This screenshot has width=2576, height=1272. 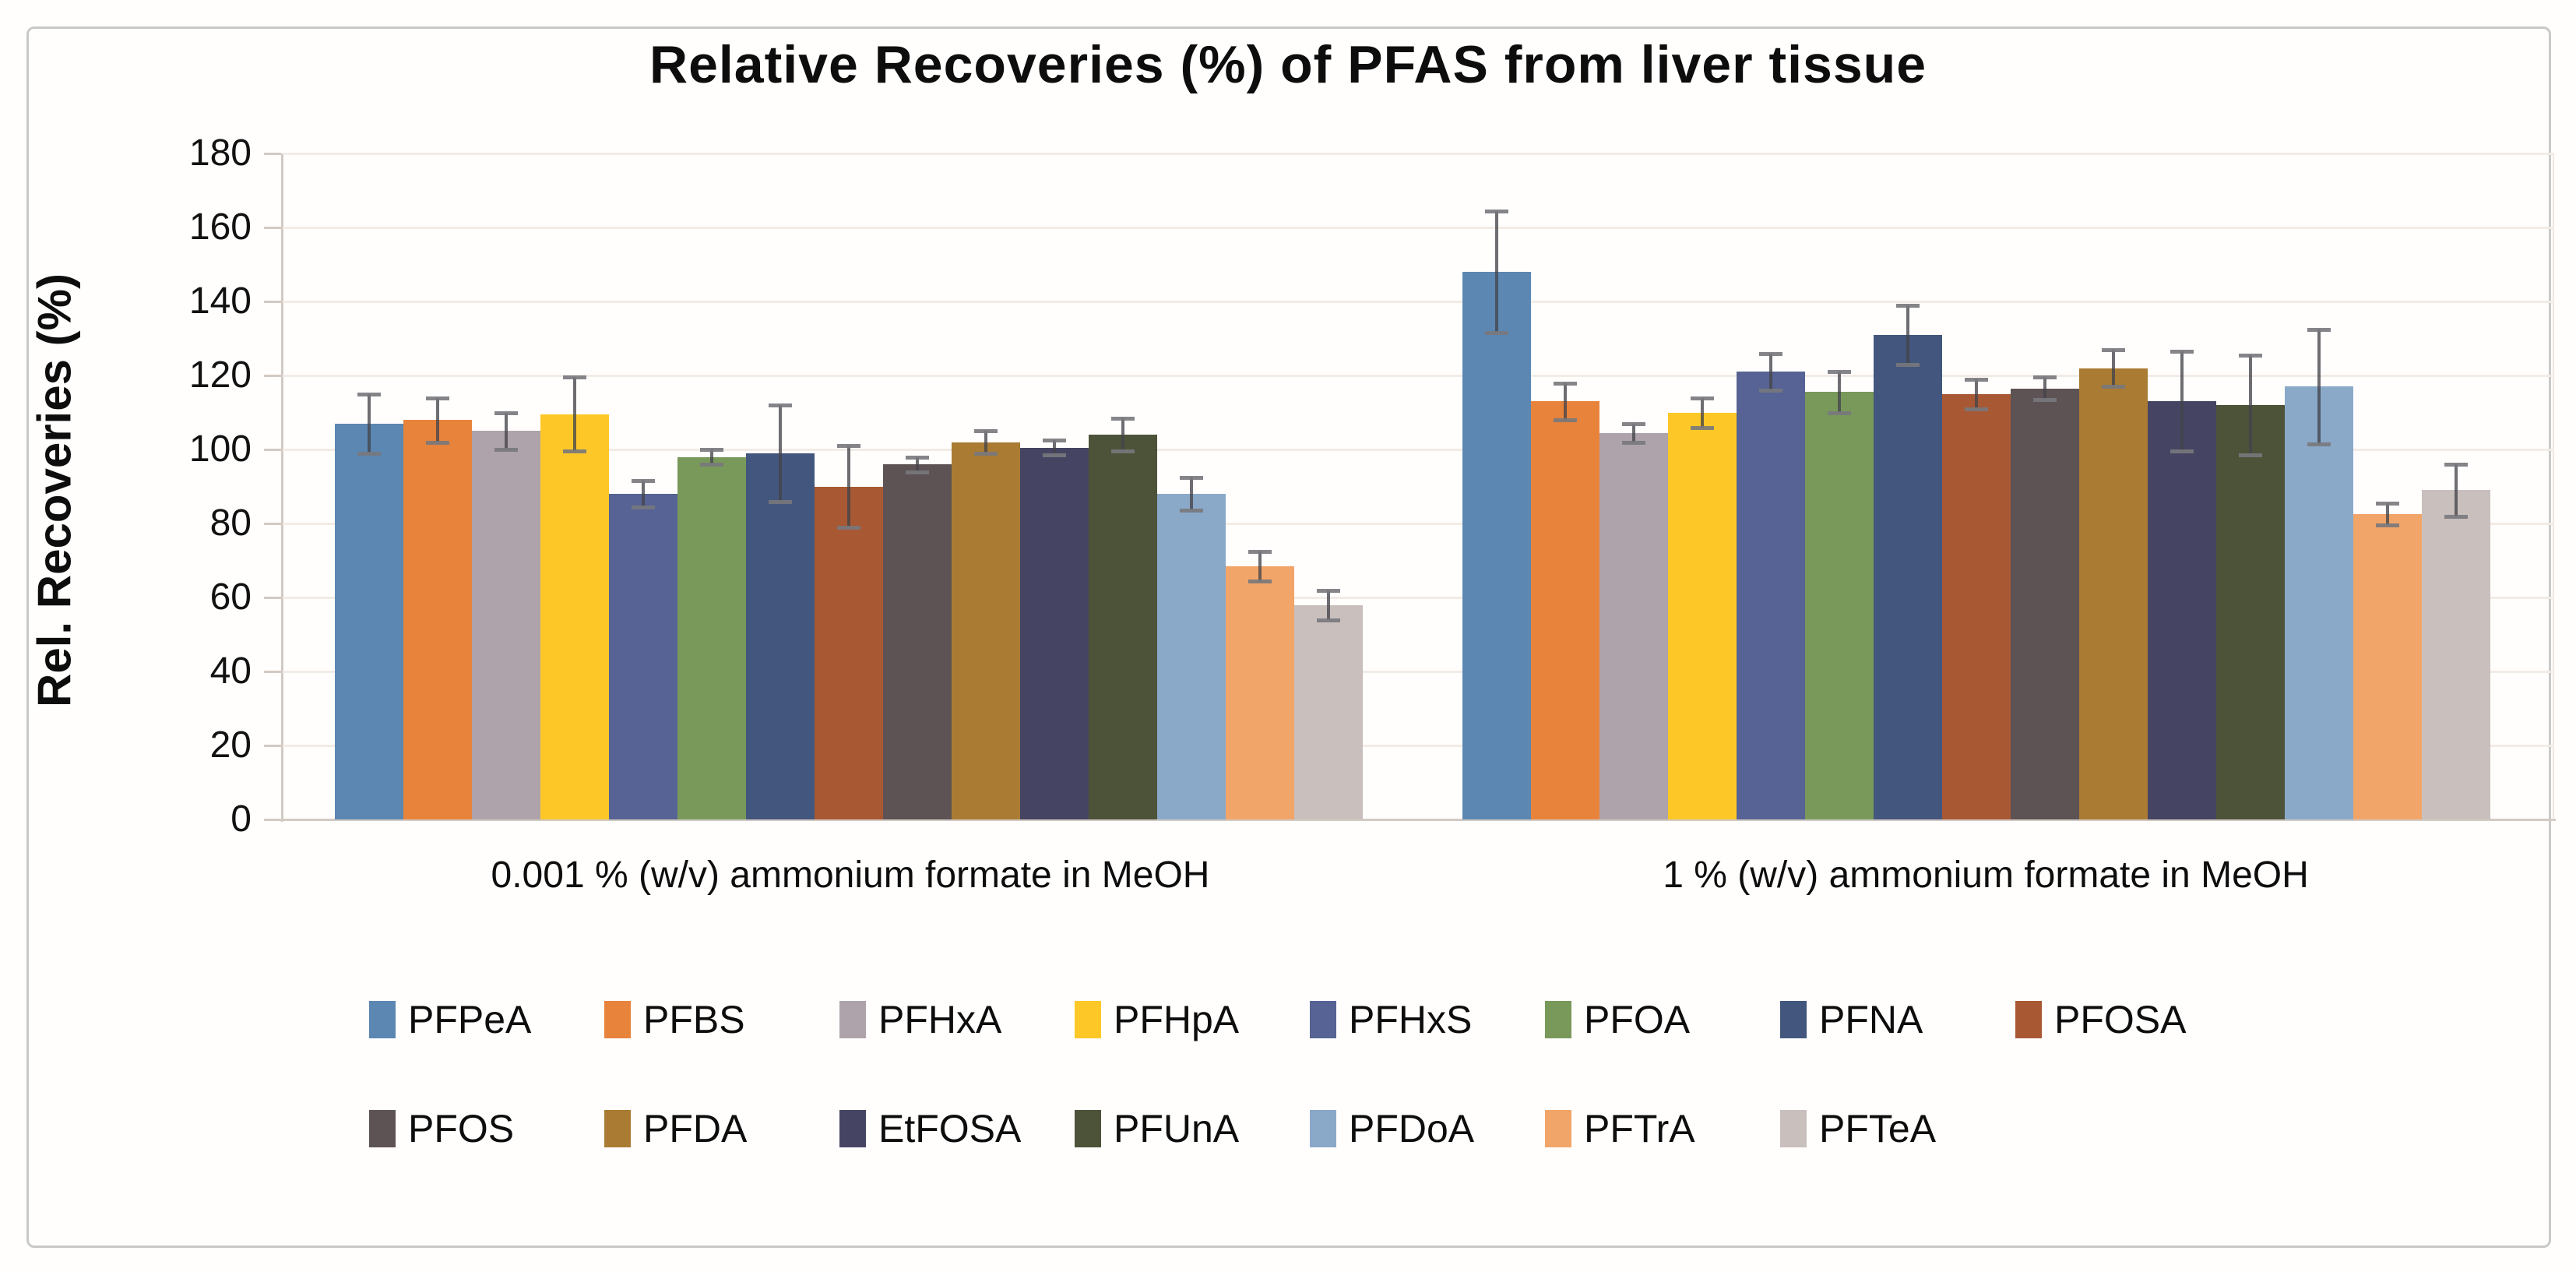 What do you see at coordinates (849, 652) in the screenshot?
I see `bar-PFOSA-group1` at bounding box center [849, 652].